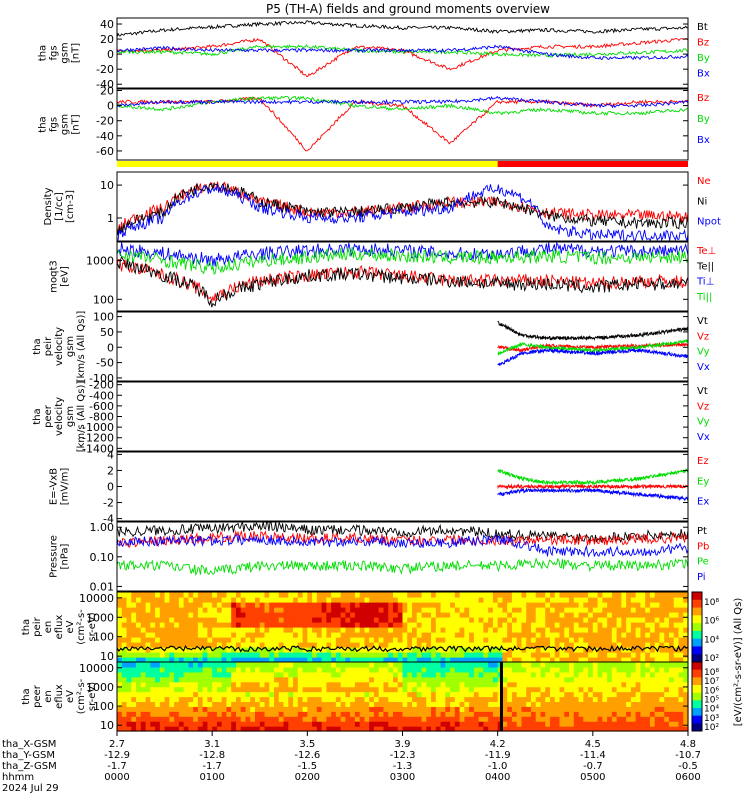 This screenshot has width=750, height=800. What do you see at coordinates (697, 650) in the screenshot?
I see `colorbar-swatch` at bounding box center [697, 650].